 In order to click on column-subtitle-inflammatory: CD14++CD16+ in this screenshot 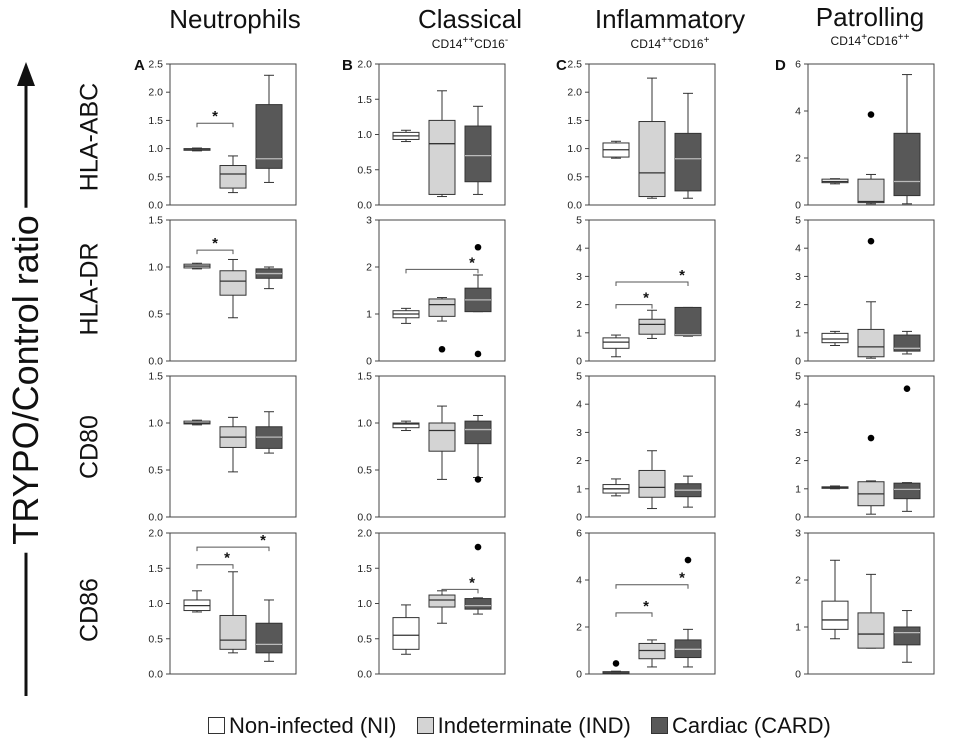, I will do `click(670, 43)`.